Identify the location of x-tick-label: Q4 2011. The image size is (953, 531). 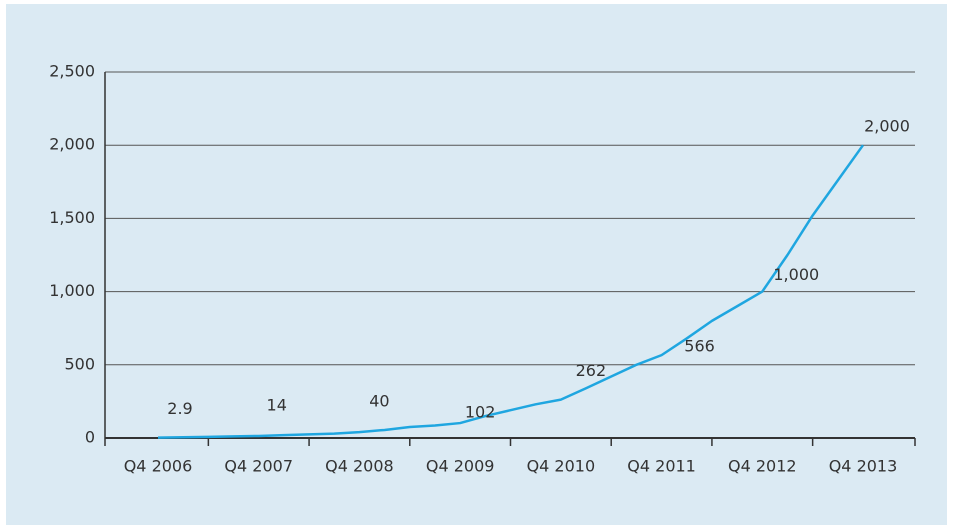
(661, 466).